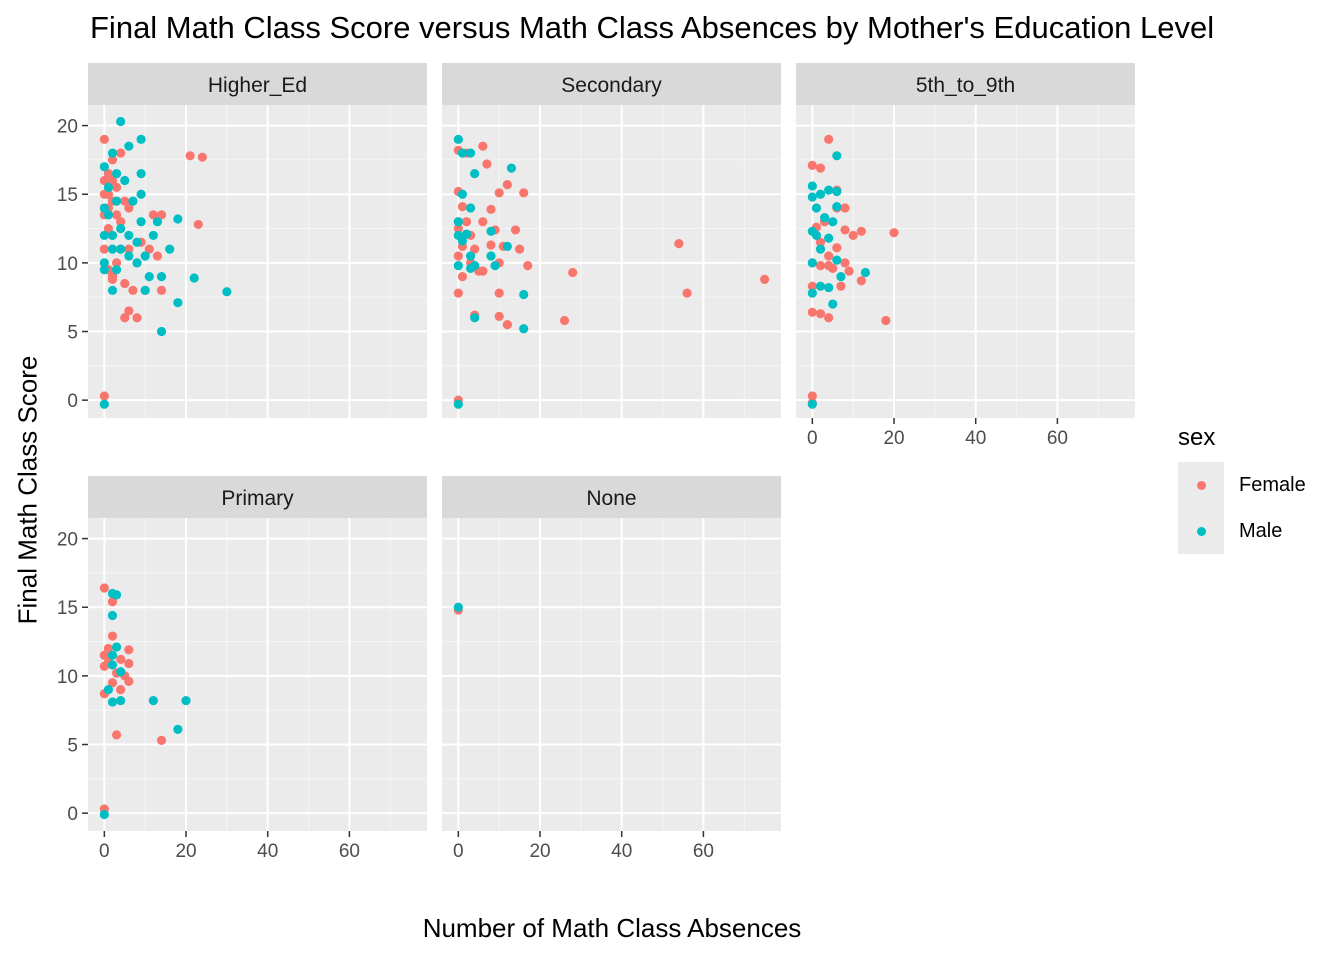  I want to click on legend: sex Female Male, so click(1242, 489).